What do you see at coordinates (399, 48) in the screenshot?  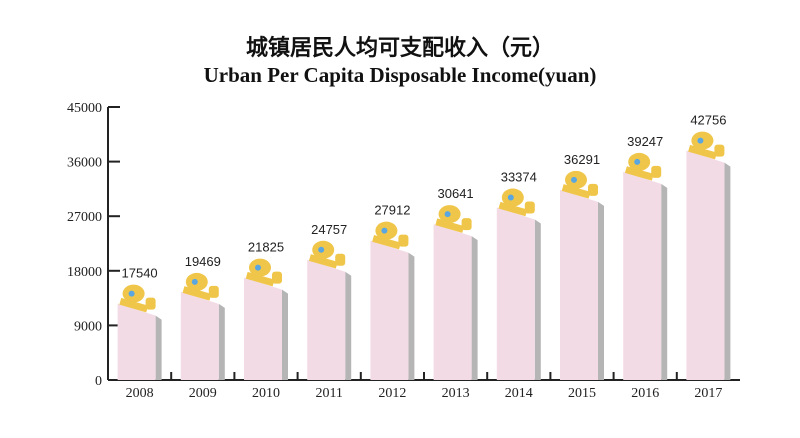 I see `chart-title: 城镇居民人均可支配收入（元）` at bounding box center [399, 48].